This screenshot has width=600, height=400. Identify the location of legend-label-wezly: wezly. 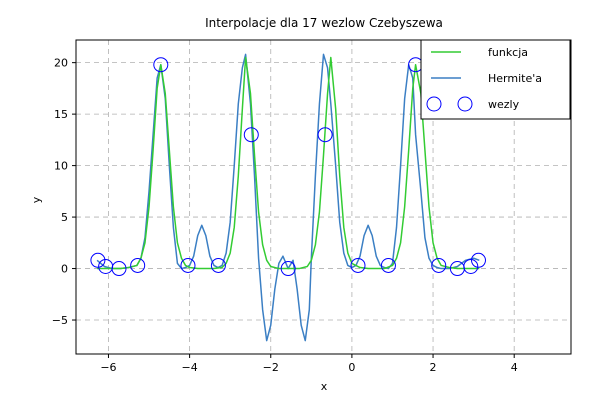
(504, 104).